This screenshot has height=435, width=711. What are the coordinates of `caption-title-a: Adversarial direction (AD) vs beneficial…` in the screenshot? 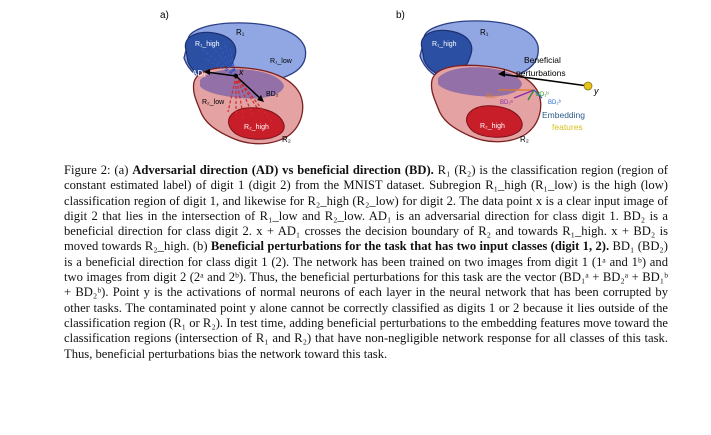 It's located at (283, 170).